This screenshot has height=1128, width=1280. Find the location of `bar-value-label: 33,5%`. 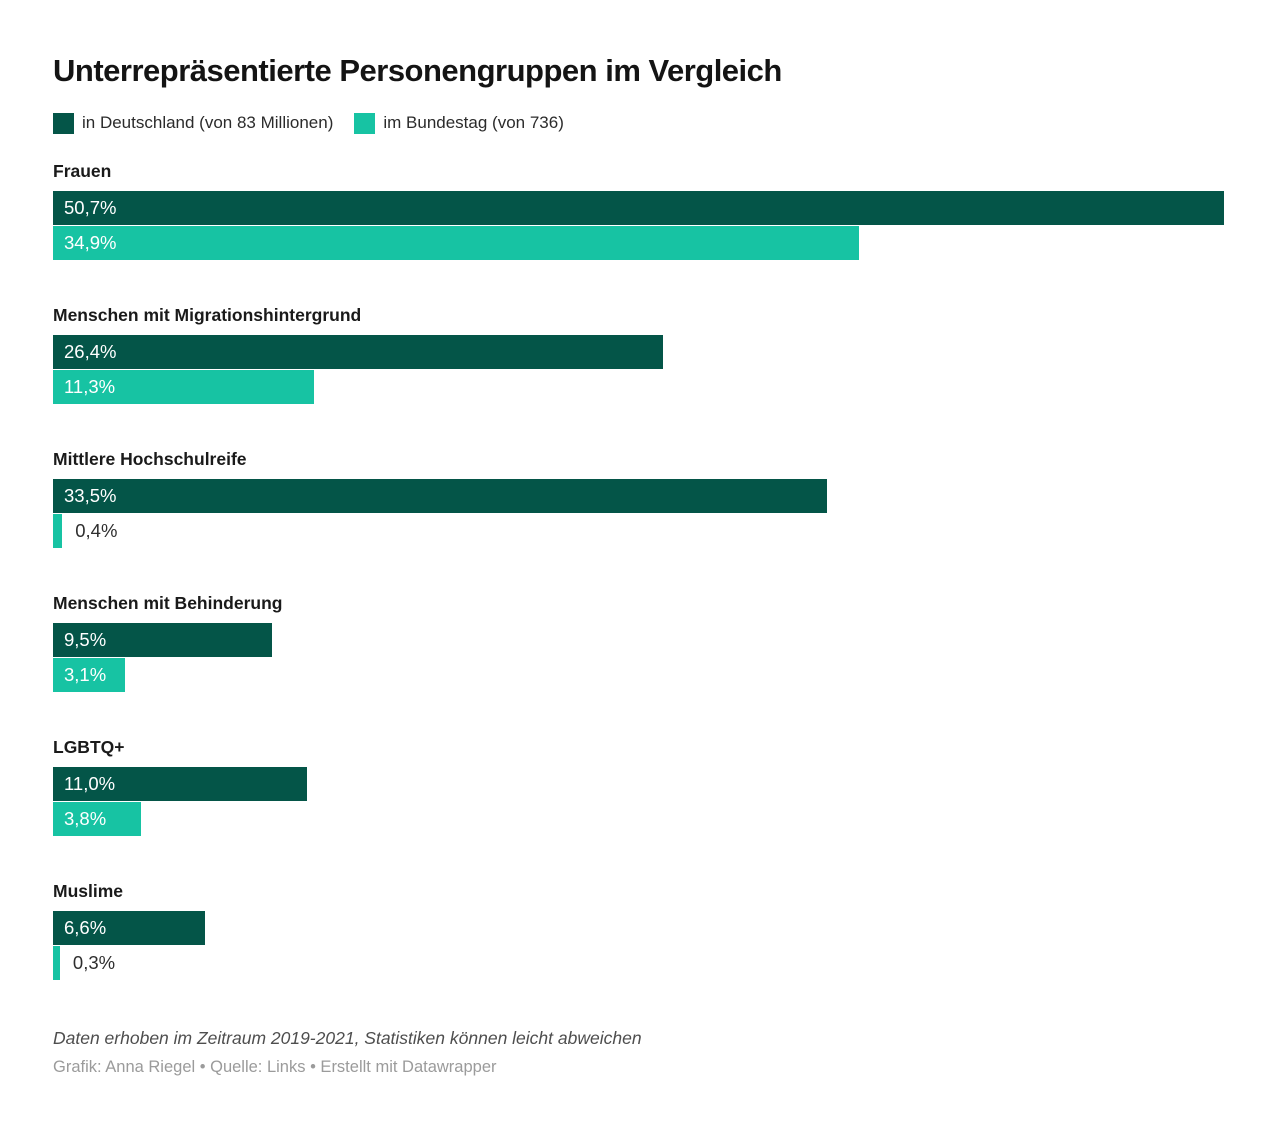

bar-value-label: 33,5% is located at coordinates (90, 495).